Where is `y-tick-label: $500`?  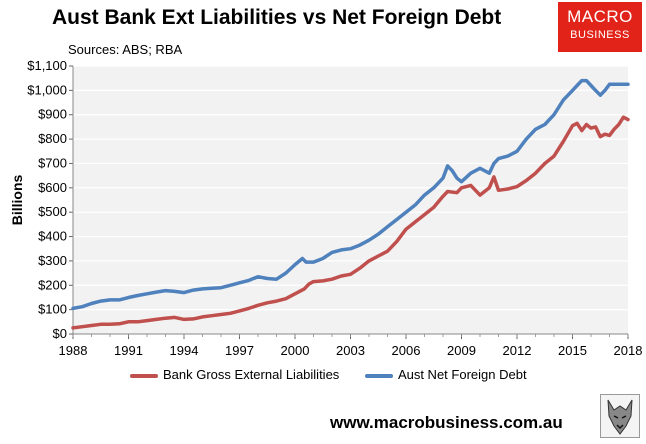 y-tick-label: $500 is located at coordinates (52, 211).